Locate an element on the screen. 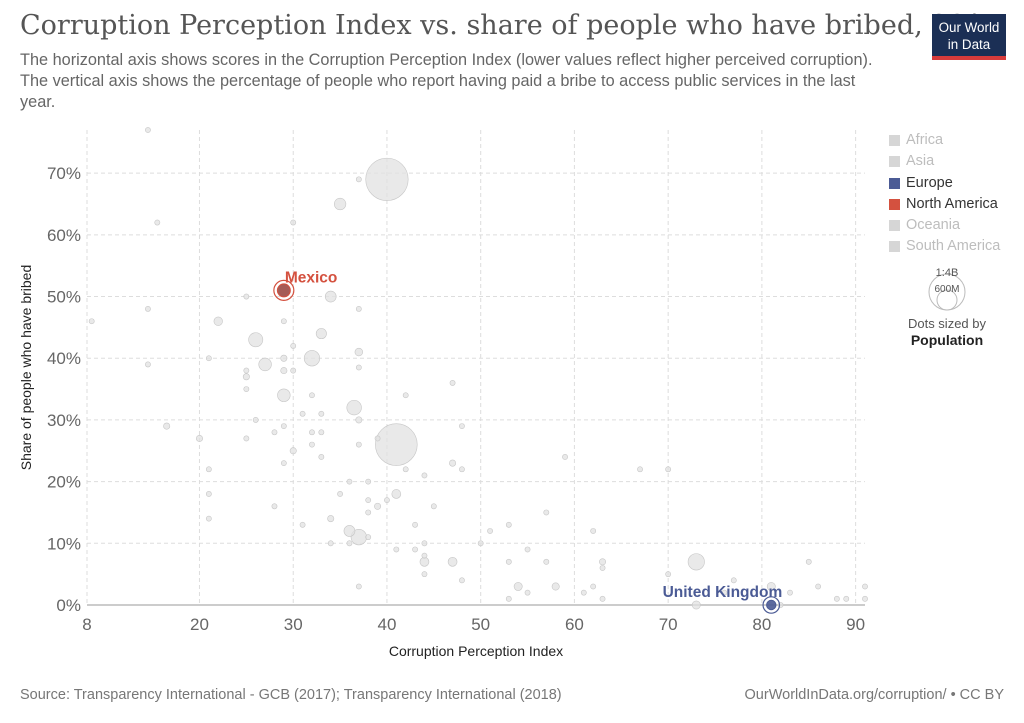  x-axis-title: Corruption Perception Index is located at coordinates (476, 651).